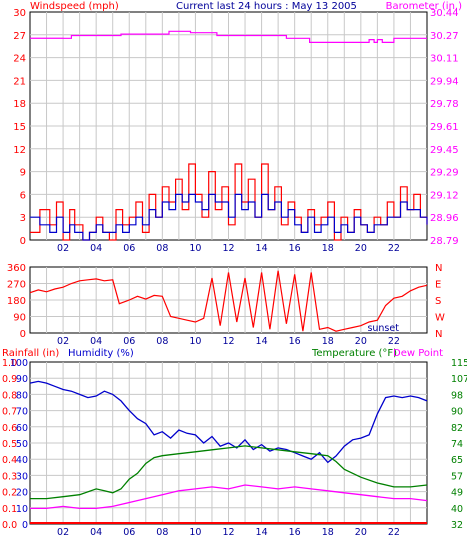  Describe the element at coordinates (74, 6) in the screenshot. I see `windspeed-axis-label: Windspeed (mph)` at that location.